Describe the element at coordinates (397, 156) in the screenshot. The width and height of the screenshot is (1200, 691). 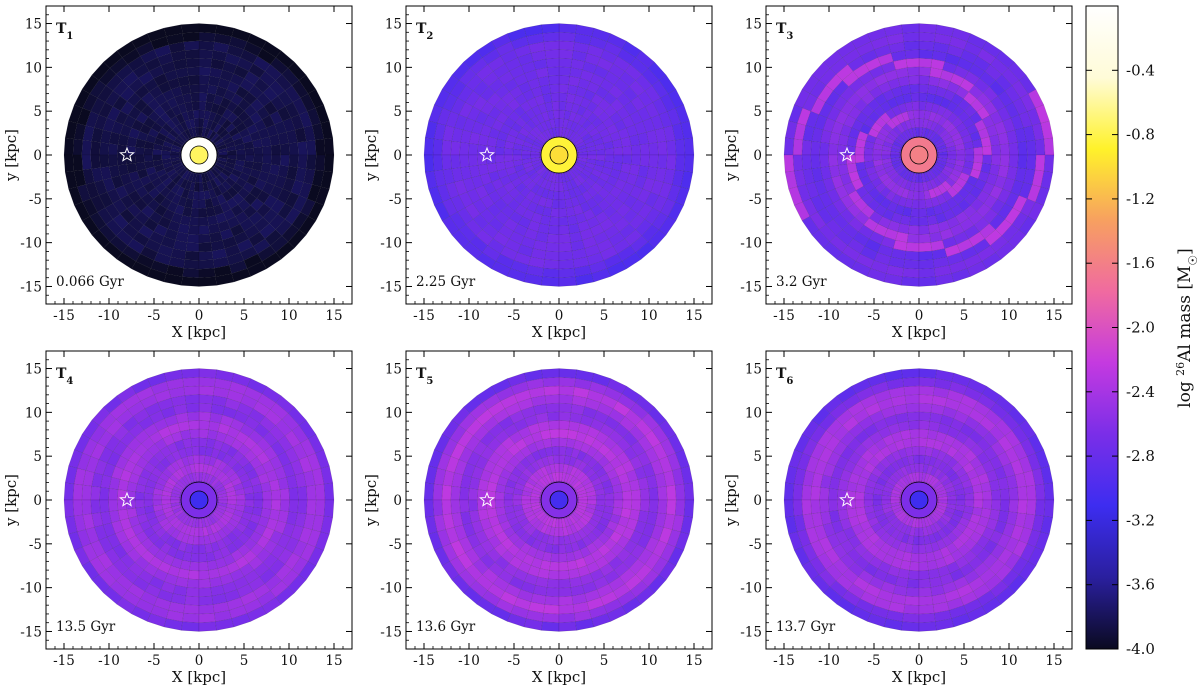
I see `y-tick-label: 0` at that location.